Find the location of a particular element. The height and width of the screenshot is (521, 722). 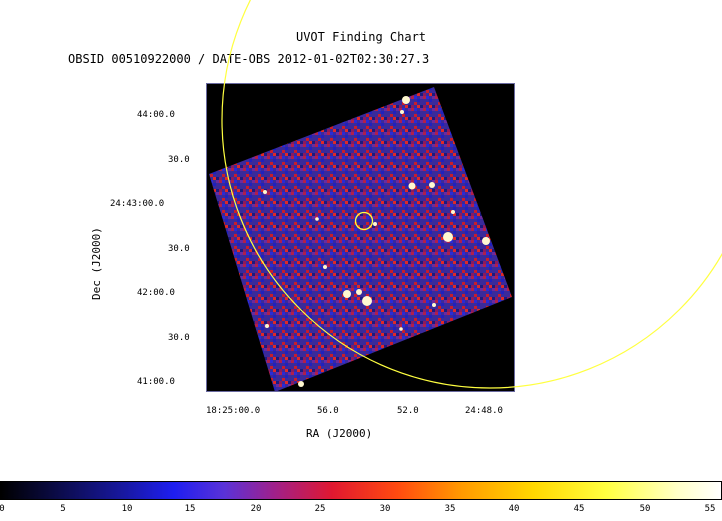

colorbar-tick: 15 is located at coordinates (190, 509).